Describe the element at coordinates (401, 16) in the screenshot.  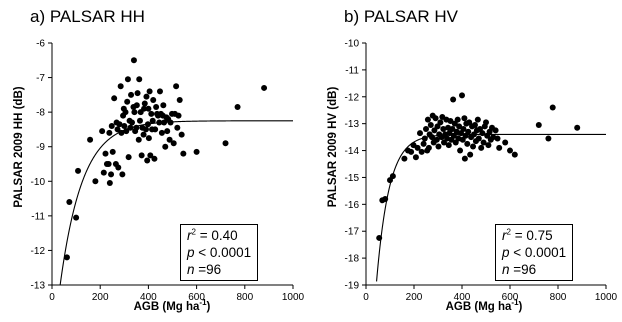
I see `panel-title: b) PALSAR HV` at that location.